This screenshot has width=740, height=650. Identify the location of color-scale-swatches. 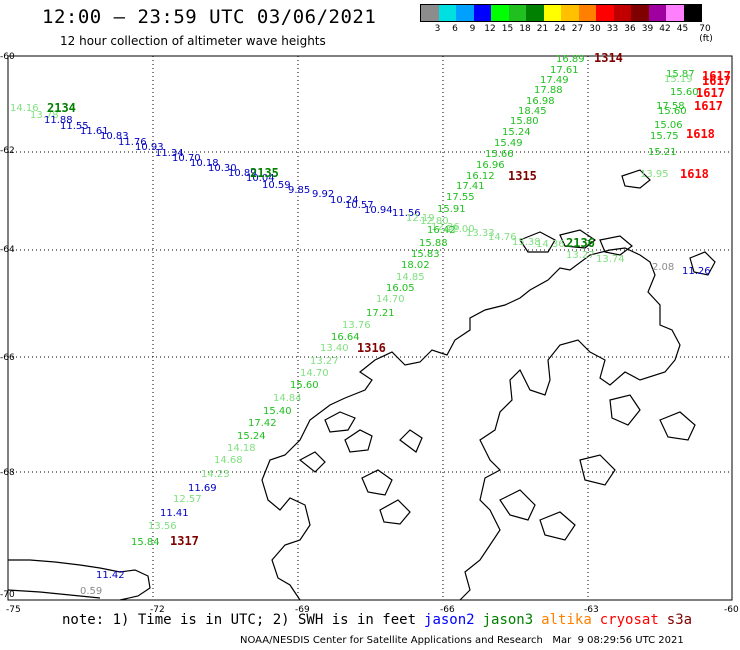
(561, 13).